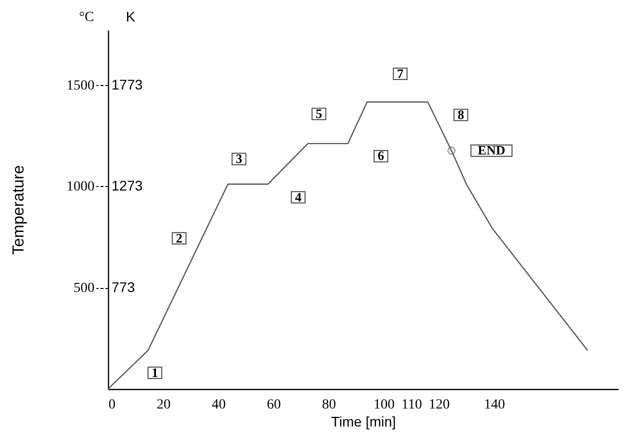 Image resolution: width=627 pixels, height=445 pixels. What do you see at coordinates (84, 288) in the screenshot?
I see `y-tick-label: 500` at bounding box center [84, 288].